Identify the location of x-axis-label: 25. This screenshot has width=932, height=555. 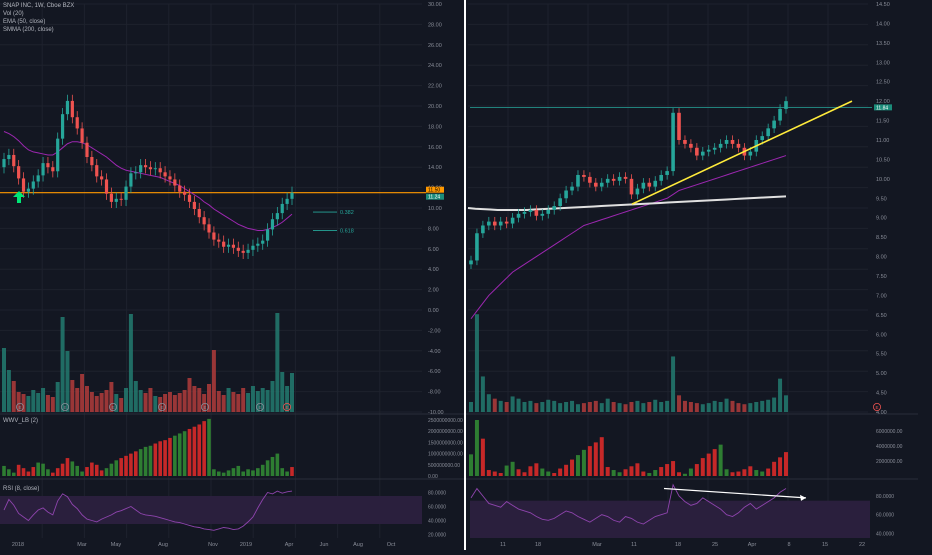
(715, 545).